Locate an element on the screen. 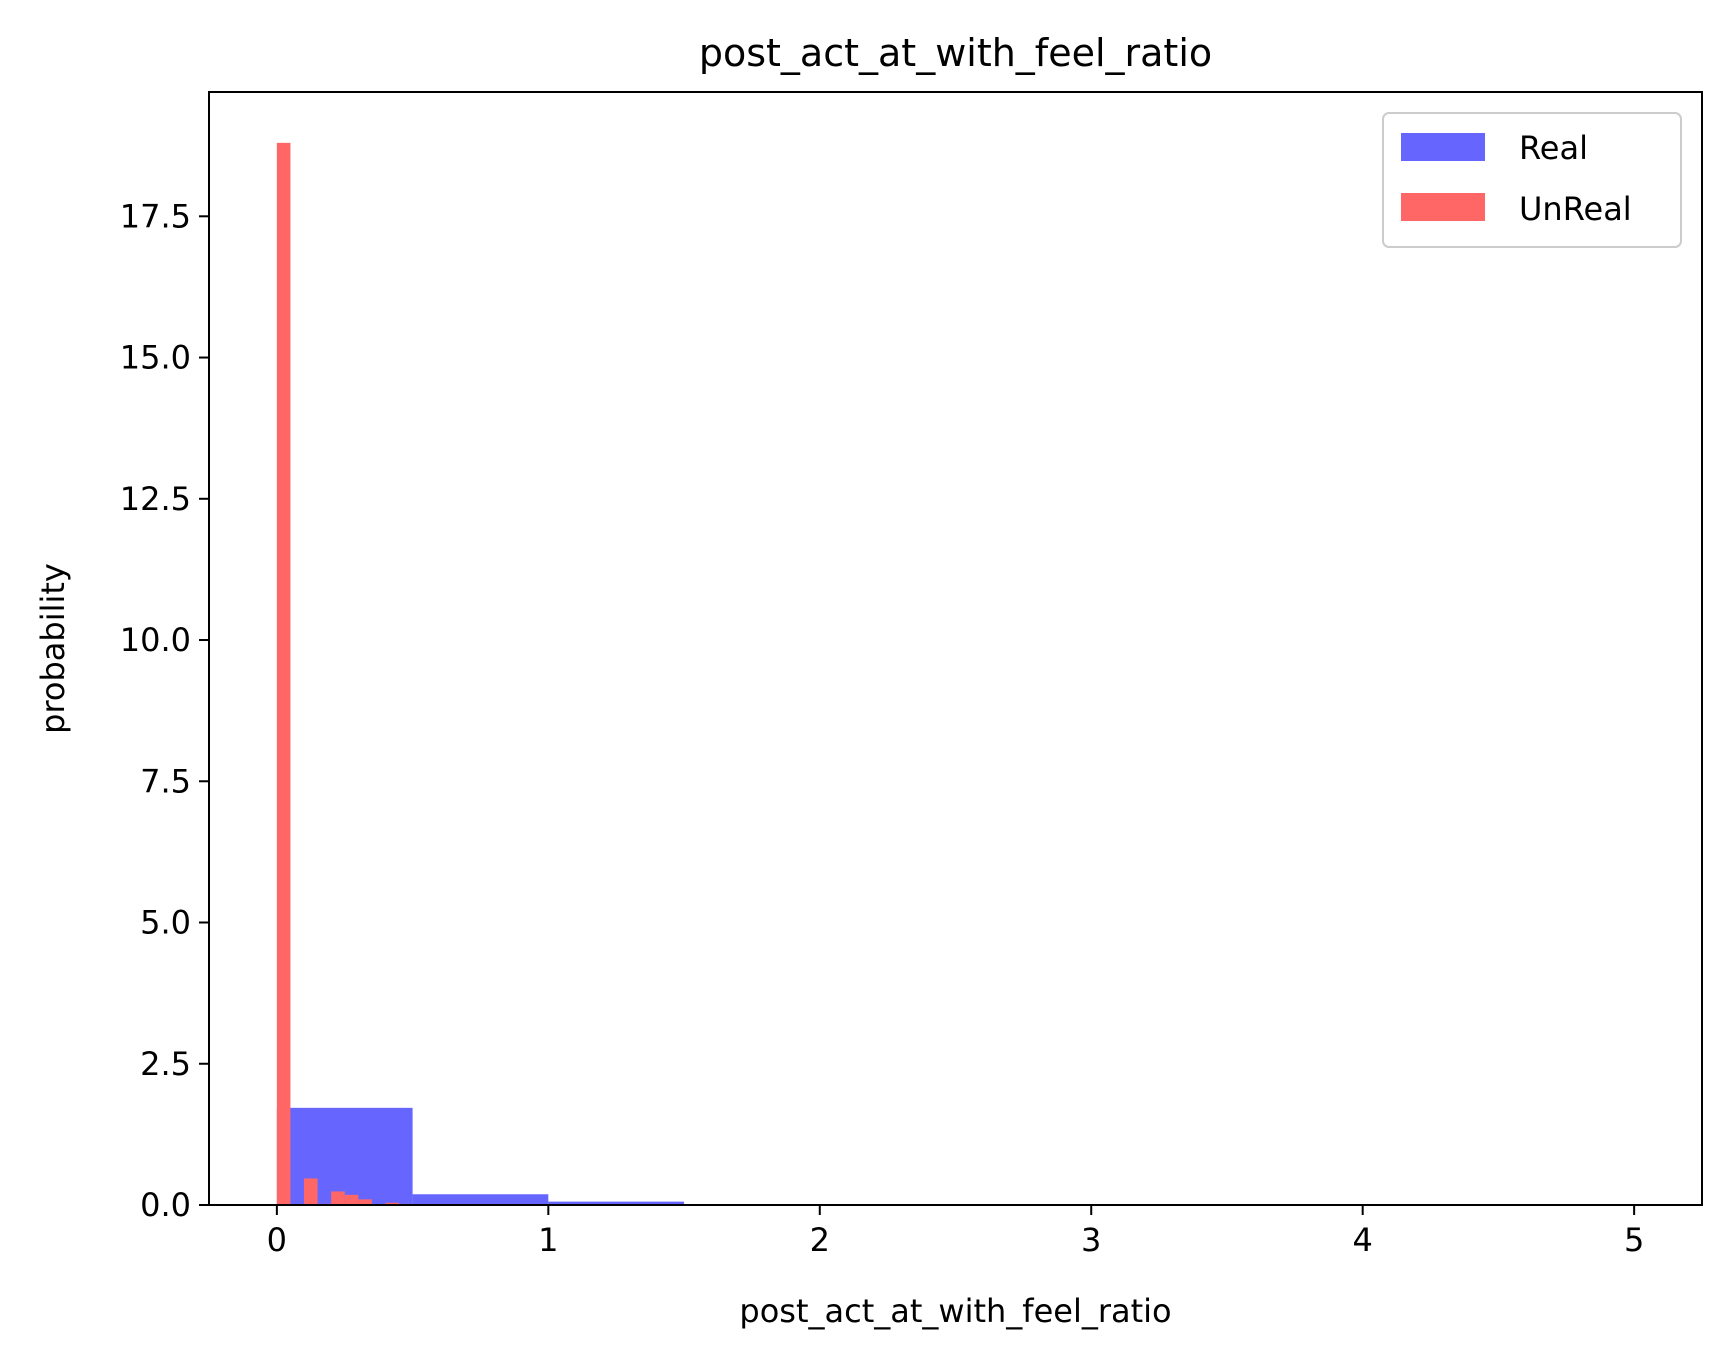 Image resolution: width=1726 pixels, height=1363 pixels. y-tick-label: 0.0 is located at coordinates (165, 1205).